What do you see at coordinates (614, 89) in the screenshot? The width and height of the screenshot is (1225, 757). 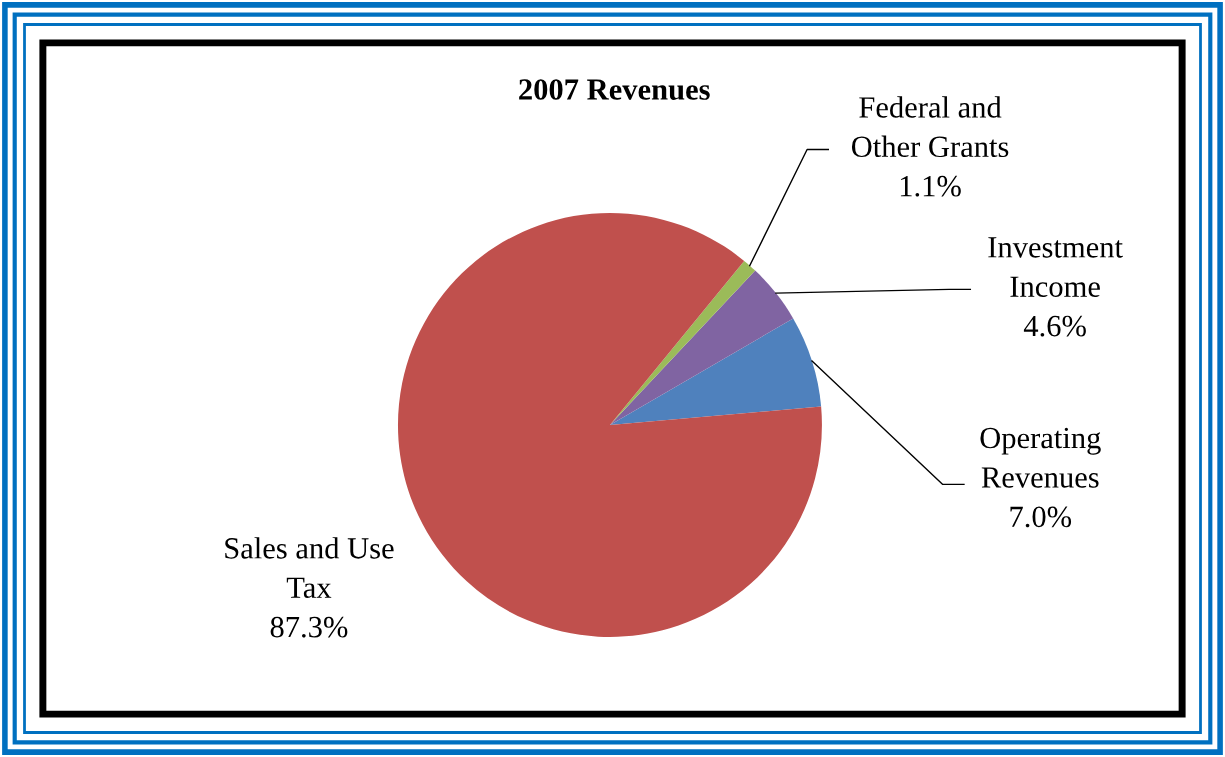 I see `chart-title: 2007 Revenues` at bounding box center [614, 89].